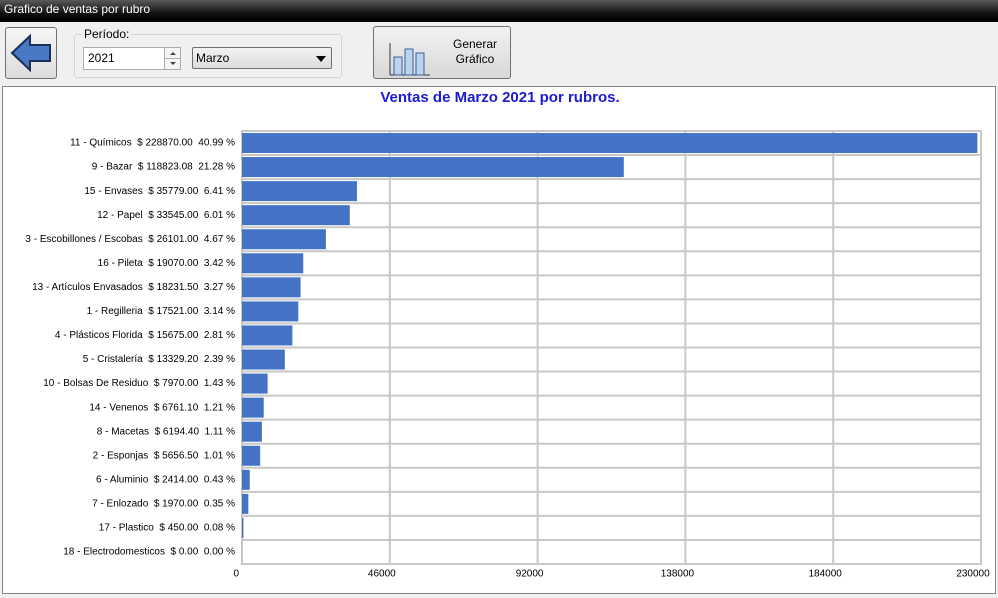 The image size is (998, 598). Describe the element at coordinates (159, 359) in the screenshot. I see `y-tick-label: 5 - Cristalería $ 13329.20 2.39 %` at that location.